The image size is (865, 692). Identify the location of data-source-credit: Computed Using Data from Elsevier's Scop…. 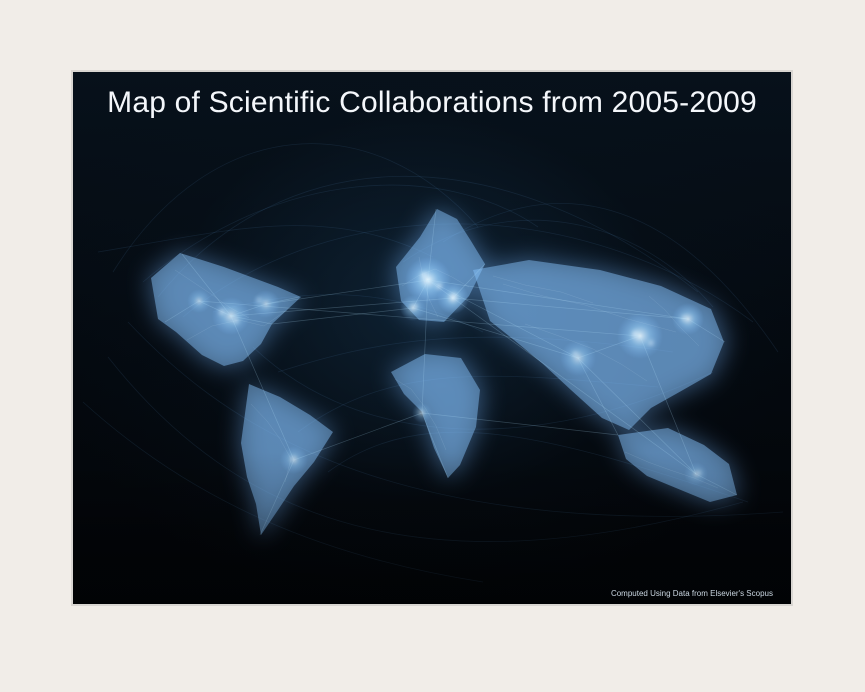
(691, 593).